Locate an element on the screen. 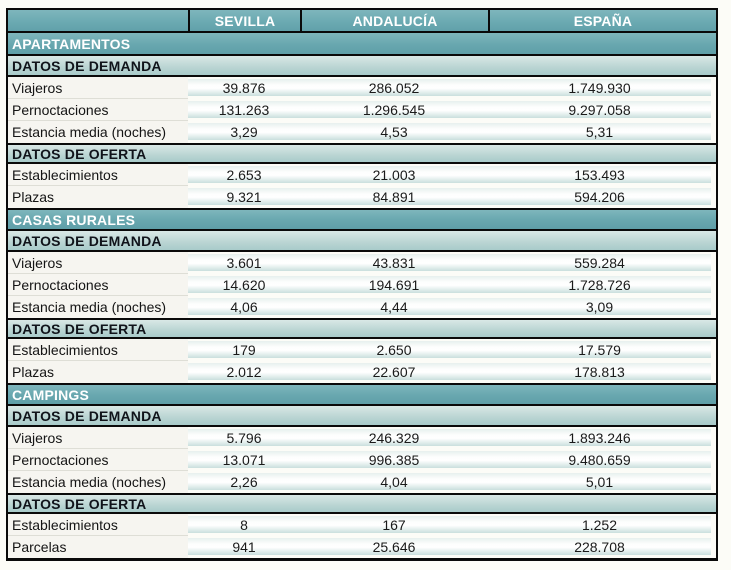  value-cell-espana: 1.749.930 is located at coordinates (599, 87).